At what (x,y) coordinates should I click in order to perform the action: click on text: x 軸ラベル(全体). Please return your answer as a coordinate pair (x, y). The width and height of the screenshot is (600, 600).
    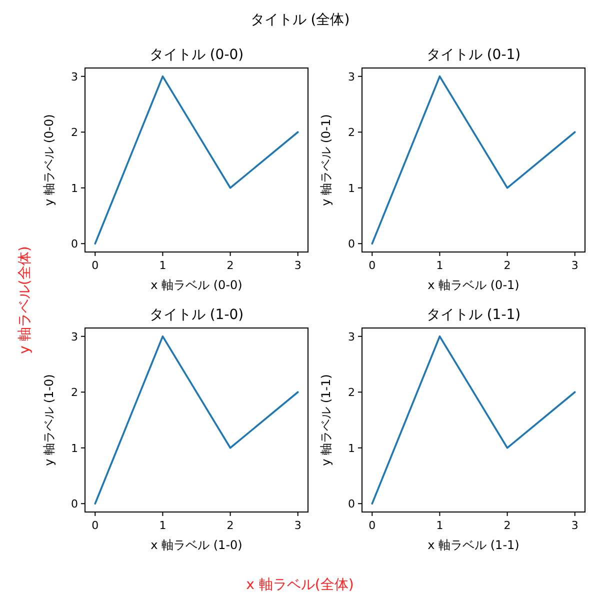
    Looking at the image, I should click on (300, 585).